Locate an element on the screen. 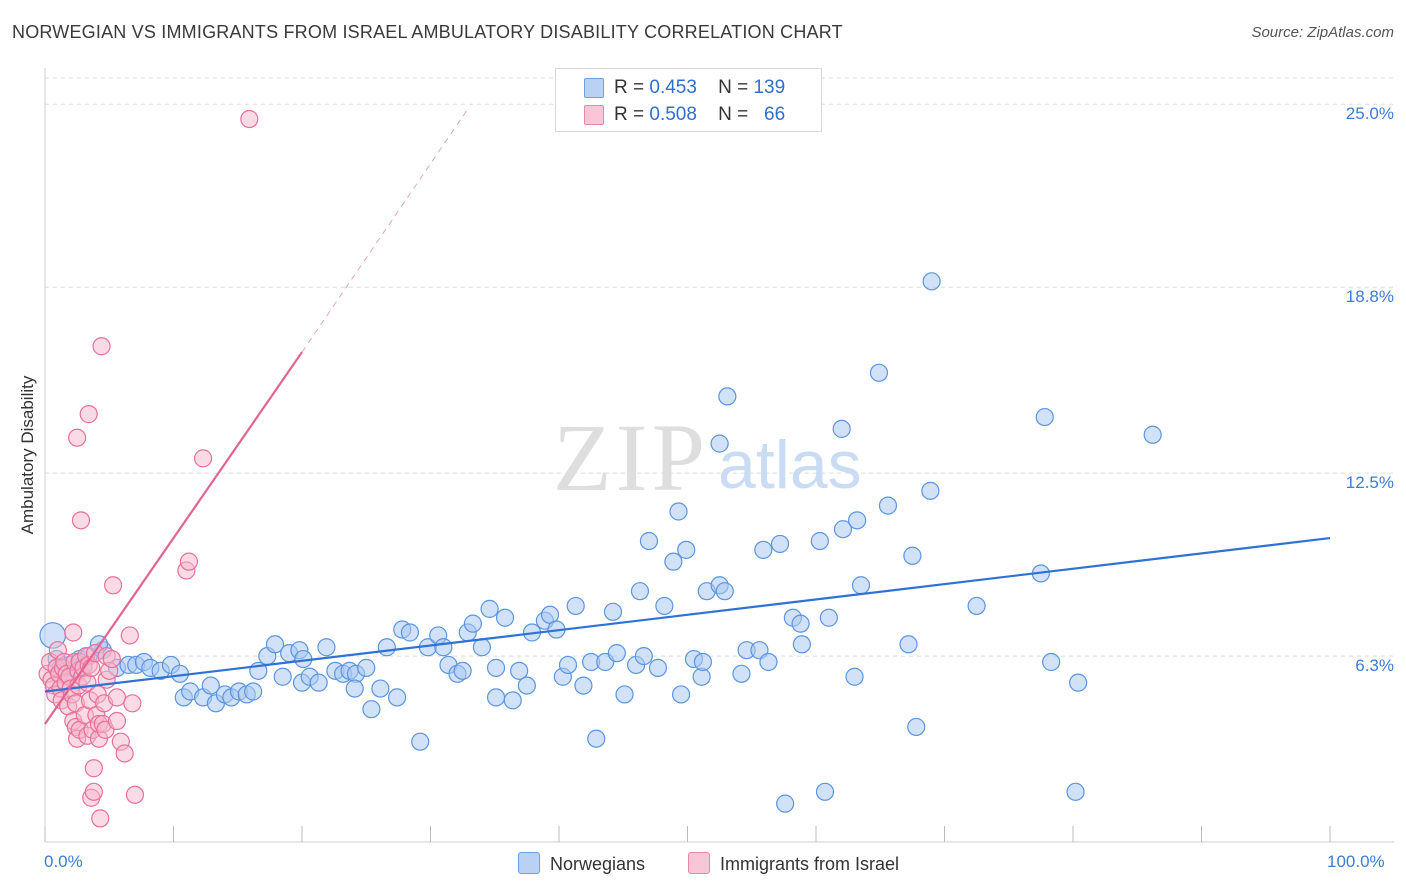  y-tick-label: 6.3% is located at coordinates (1374, 666).